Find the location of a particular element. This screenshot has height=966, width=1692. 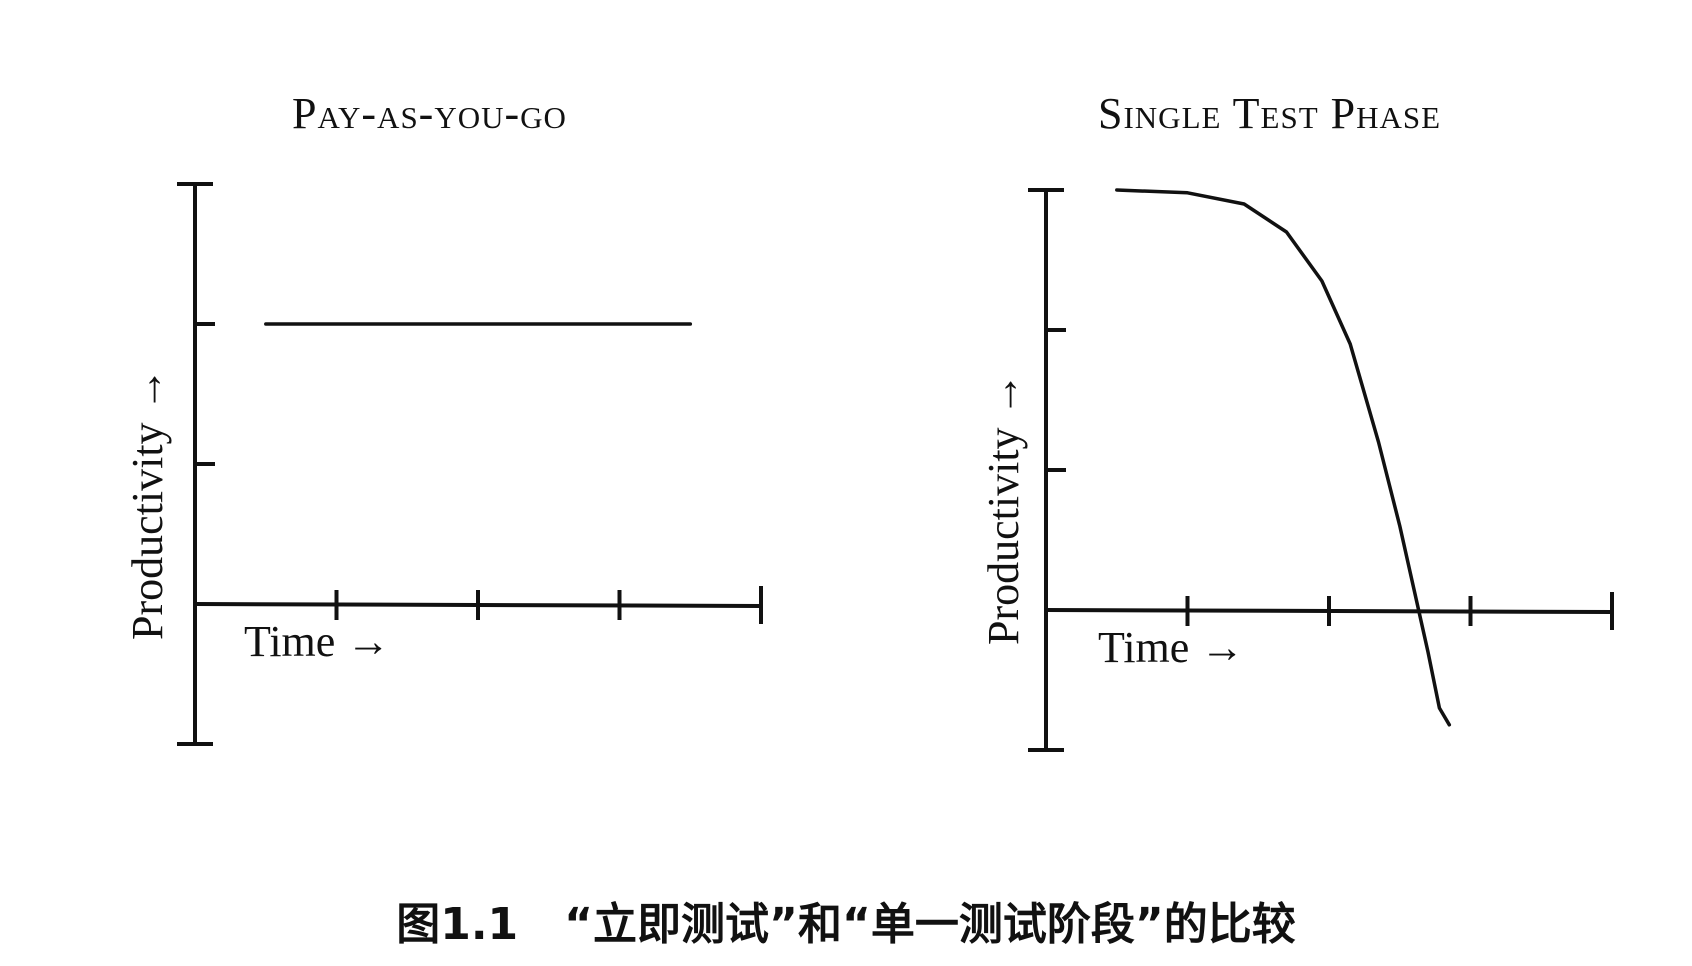

chart-2-x-axis-label: Time → is located at coordinates (1171, 647).